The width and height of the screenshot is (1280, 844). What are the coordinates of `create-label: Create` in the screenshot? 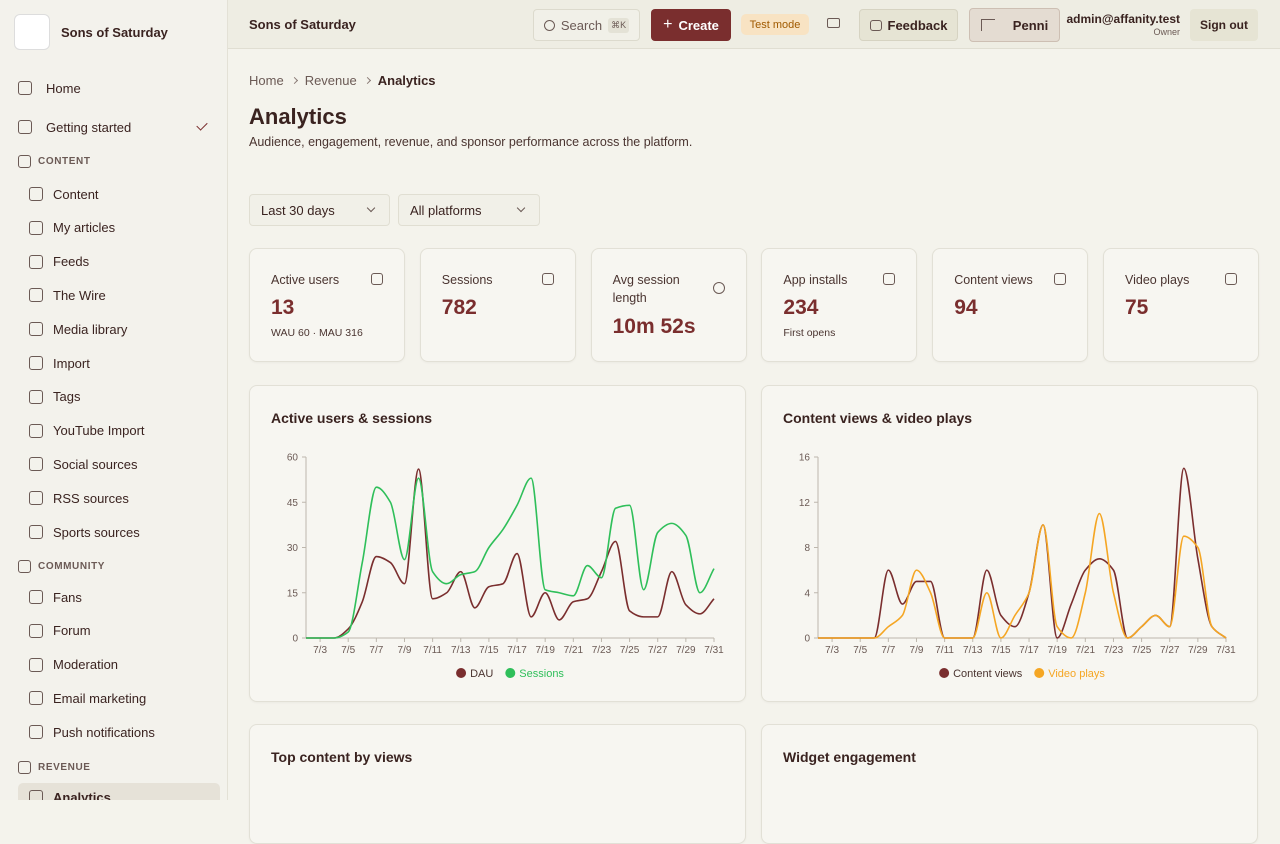 It's located at (698, 25).